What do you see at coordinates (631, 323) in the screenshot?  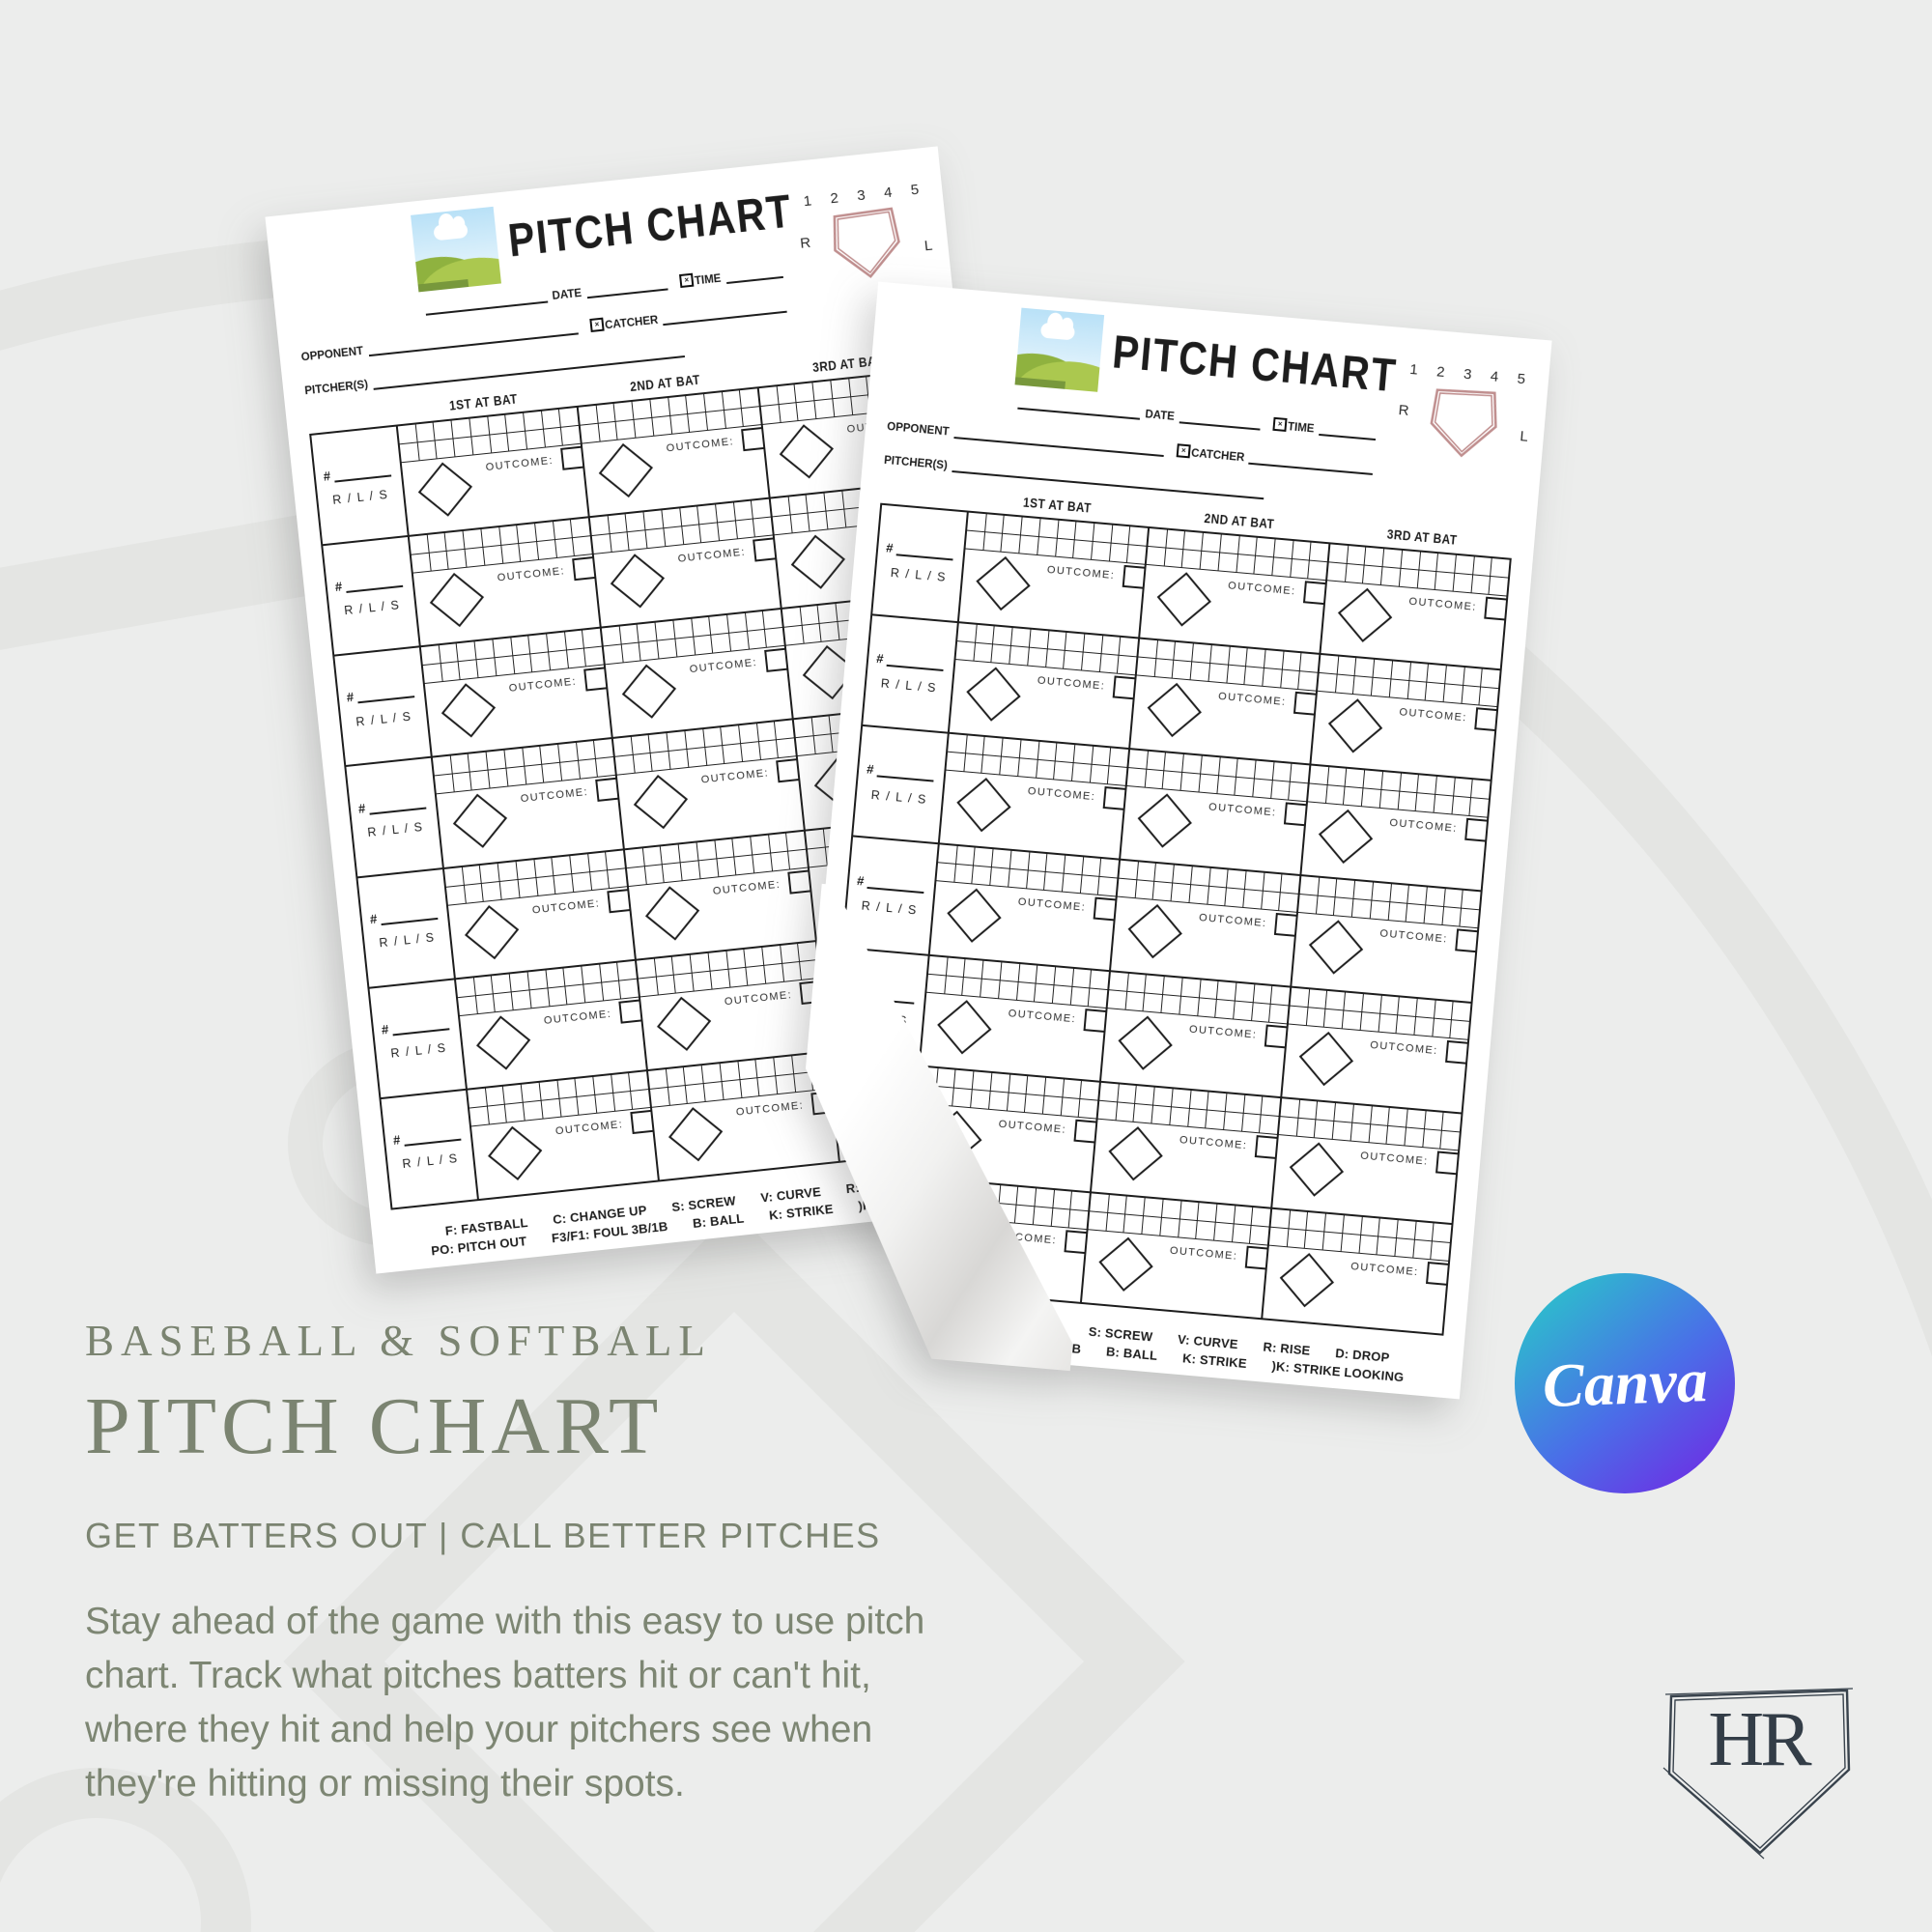 I see `catcher-label: CATCHER` at bounding box center [631, 323].